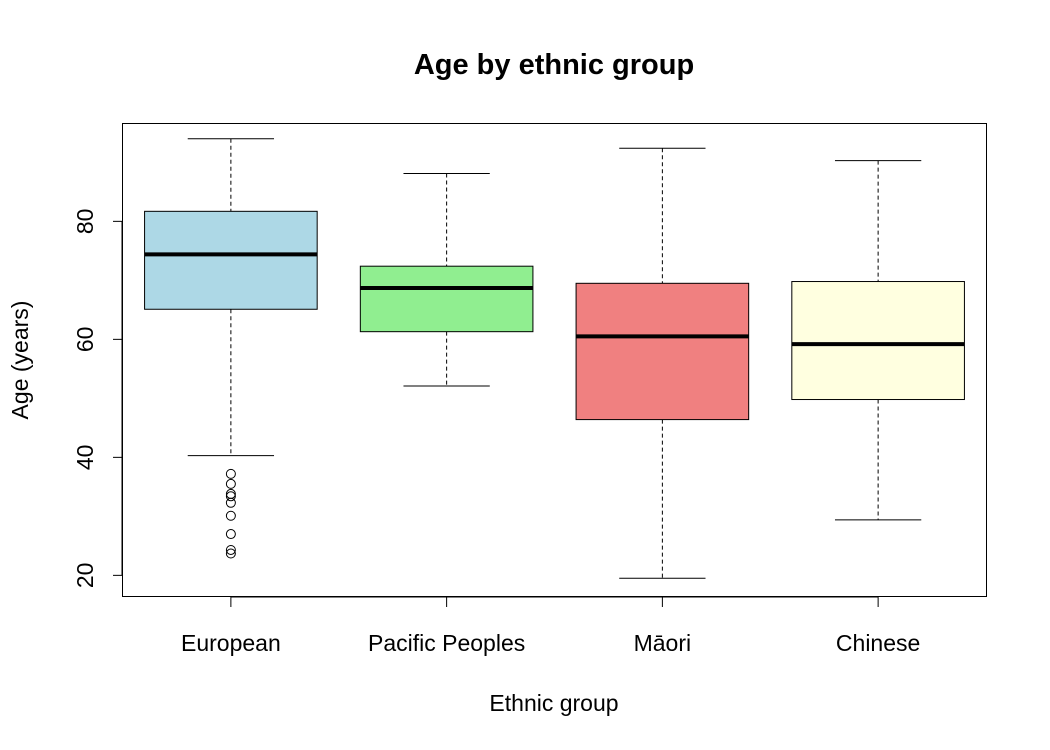 The image size is (1050, 750). What do you see at coordinates (554, 65) in the screenshot?
I see `chart-title: Age by ethnic group` at bounding box center [554, 65].